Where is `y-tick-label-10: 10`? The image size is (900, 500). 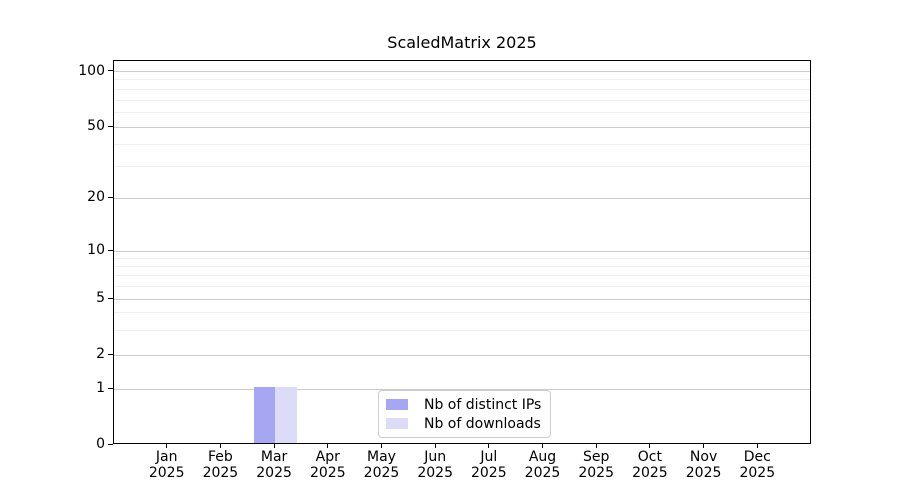
y-tick-label-10: 10 is located at coordinates (96, 250).